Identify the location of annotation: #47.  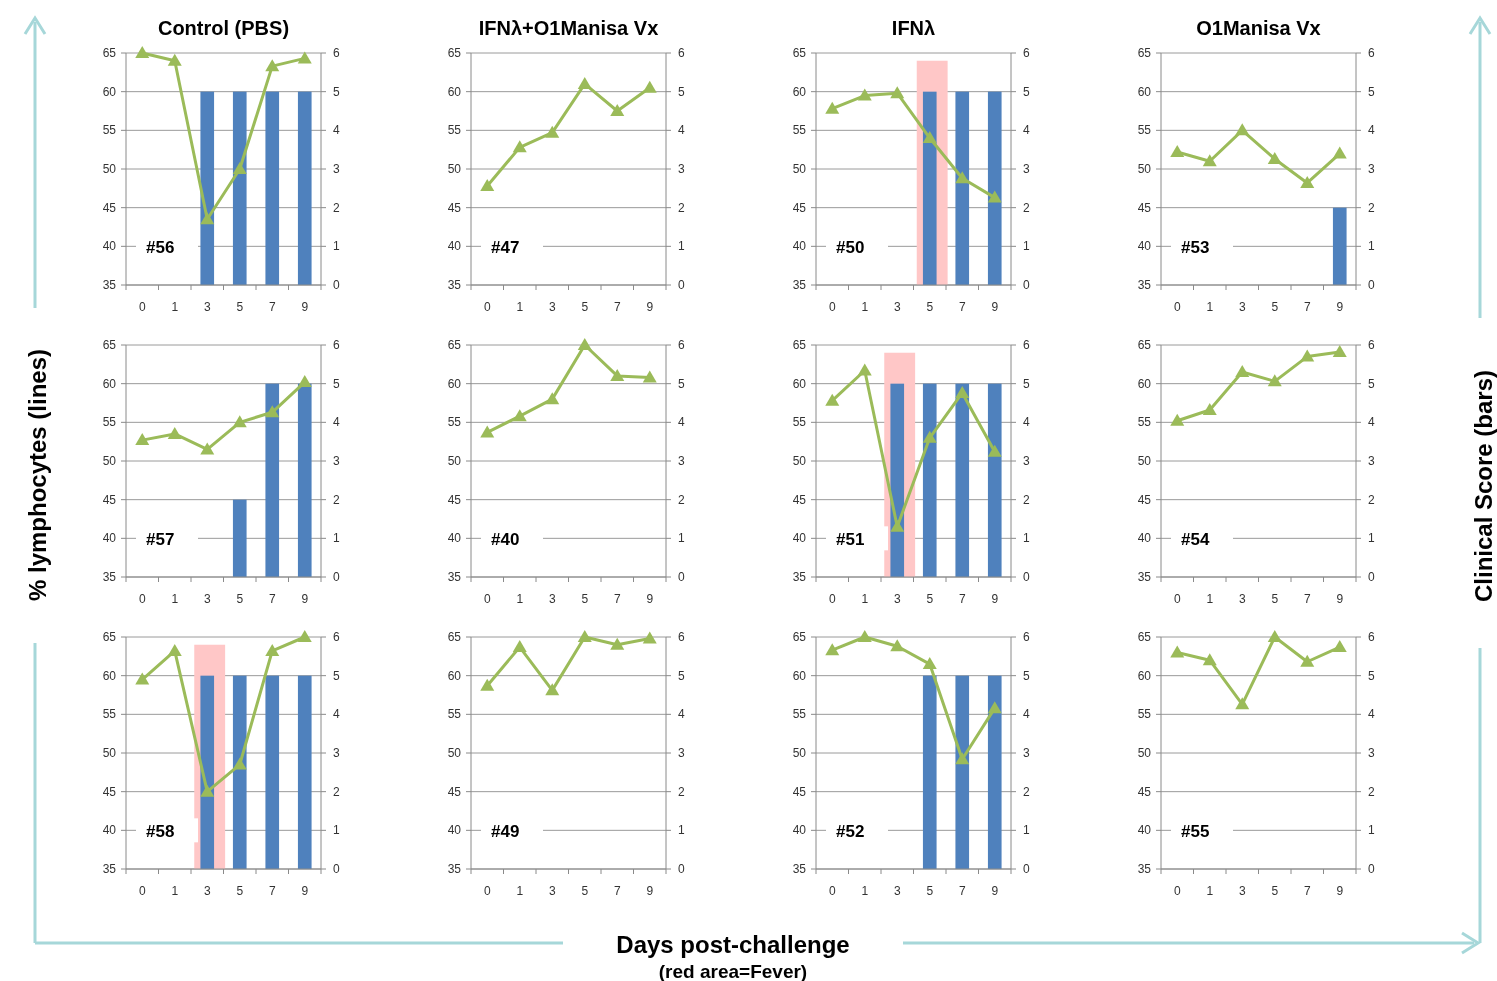
(505, 248).